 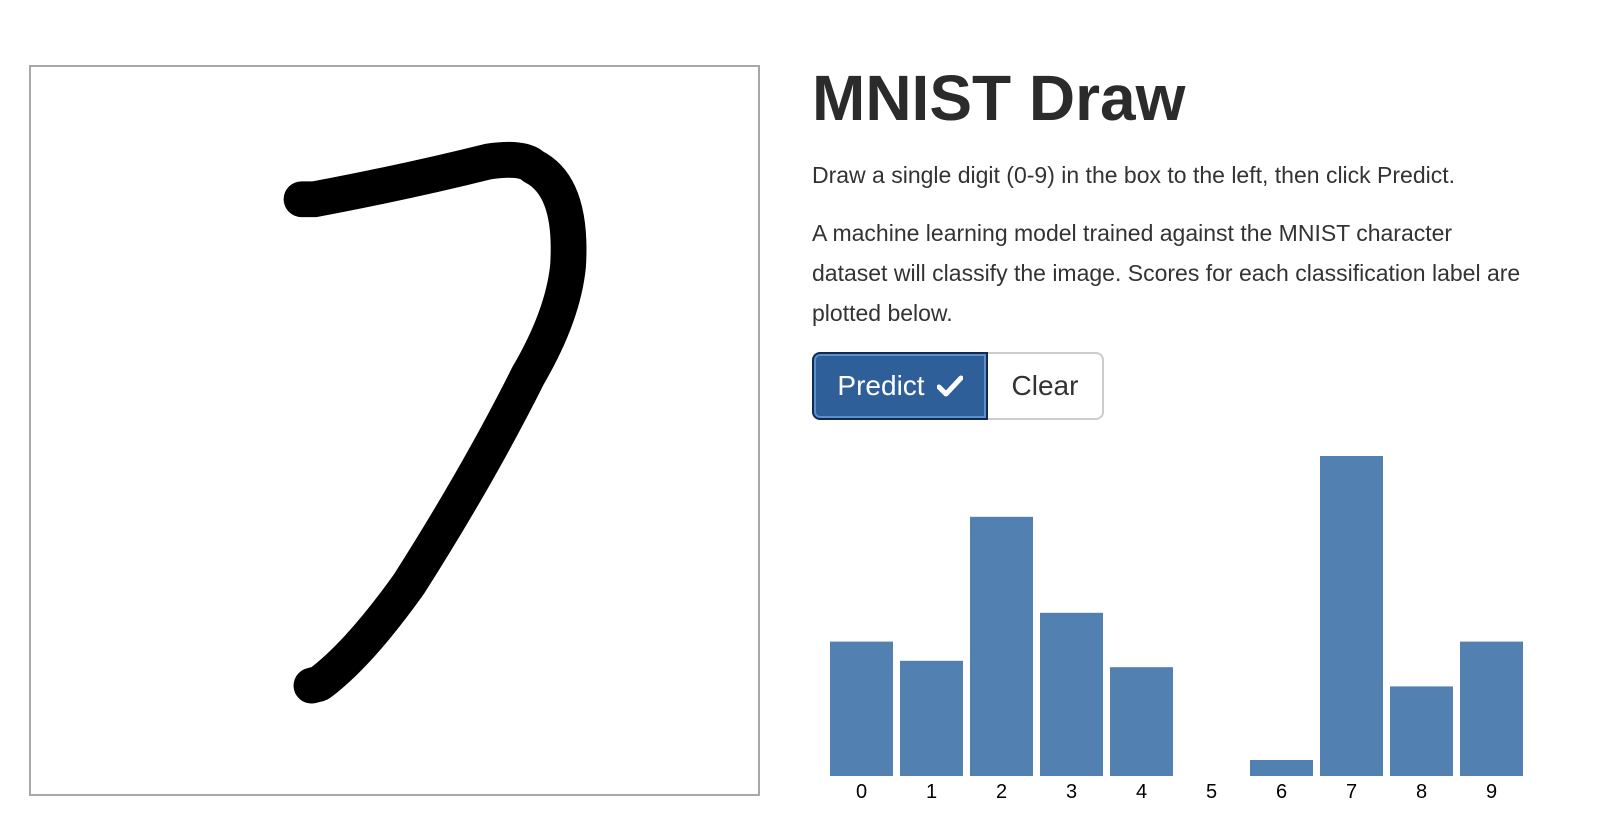 What do you see at coordinates (1071, 790) in the screenshot?
I see `bar-label-3: 3` at bounding box center [1071, 790].